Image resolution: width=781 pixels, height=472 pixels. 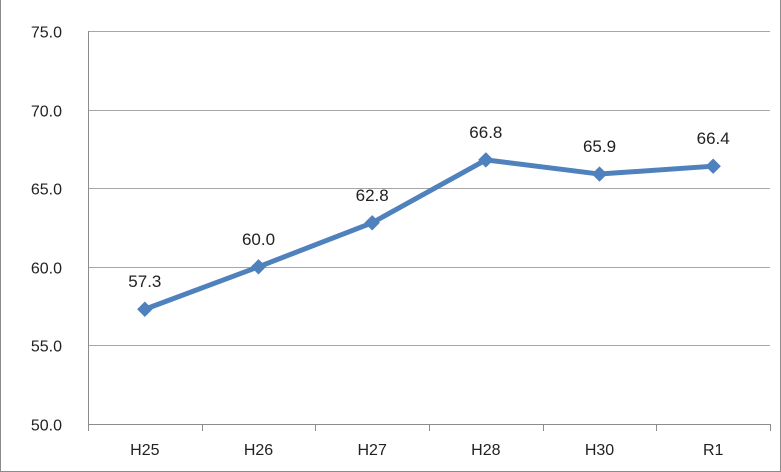 What do you see at coordinates (599, 450) in the screenshot?
I see `x-tick-label: H30` at bounding box center [599, 450].